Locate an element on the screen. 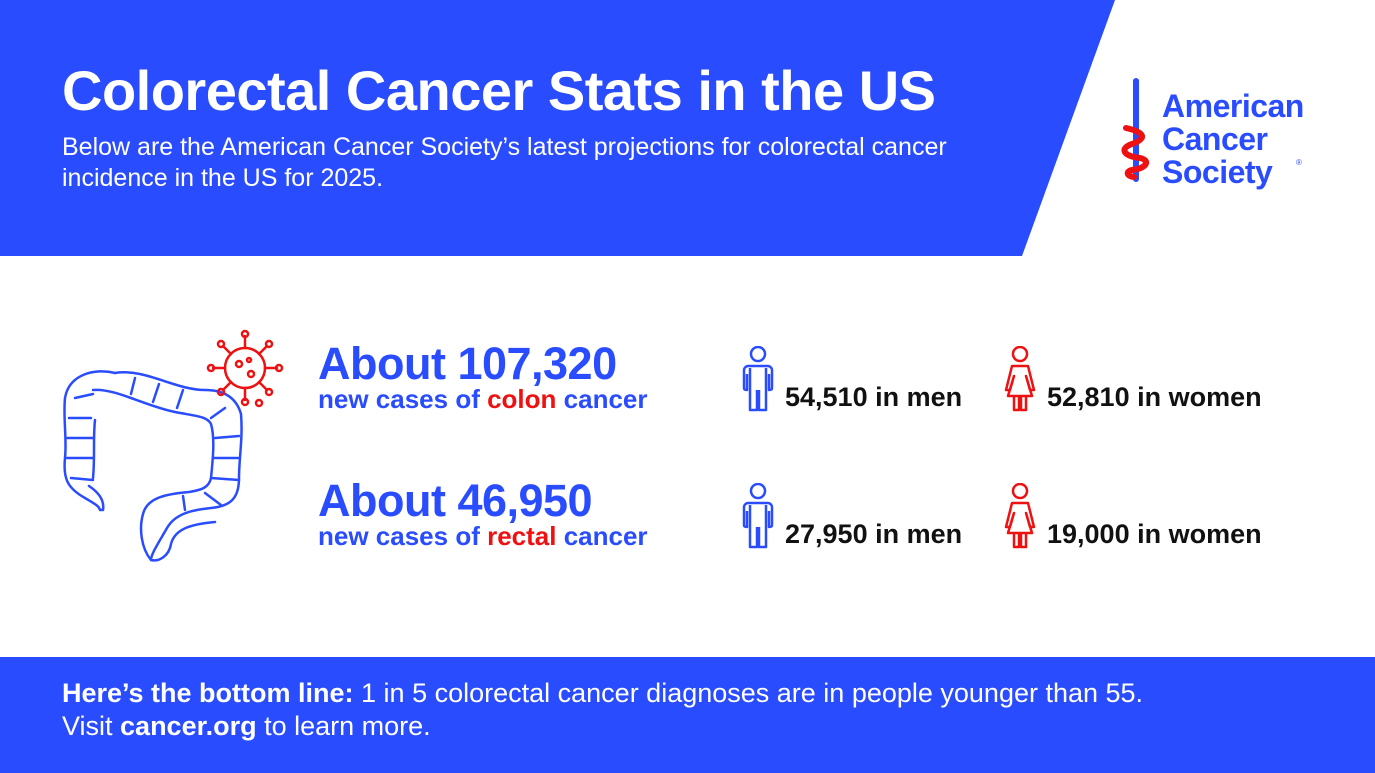 The image size is (1375, 773). colon-case-count: About 107,320 is located at coordinates (467, 363).